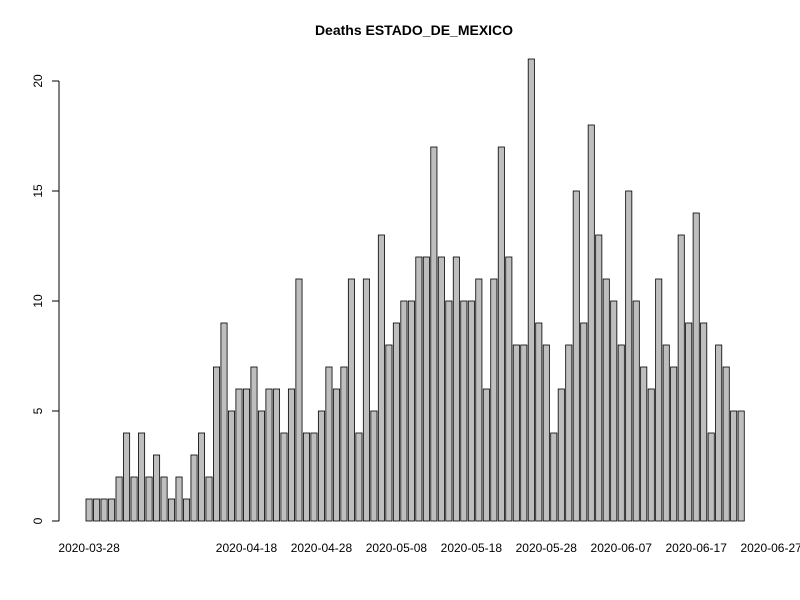  Describe the element at coordinates (547, 548) in the screenshot. I see `x-tick-label: 2020-05-28` at that location.